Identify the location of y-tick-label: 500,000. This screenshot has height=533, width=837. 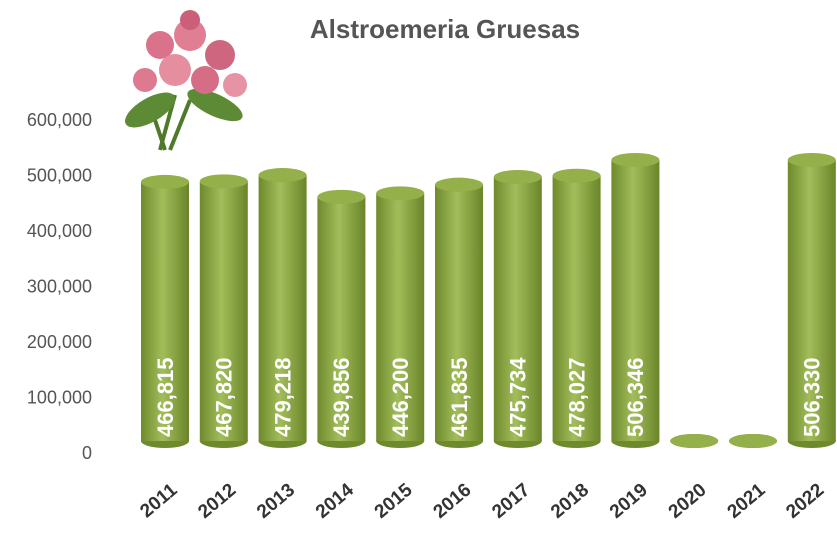
(59, 175).